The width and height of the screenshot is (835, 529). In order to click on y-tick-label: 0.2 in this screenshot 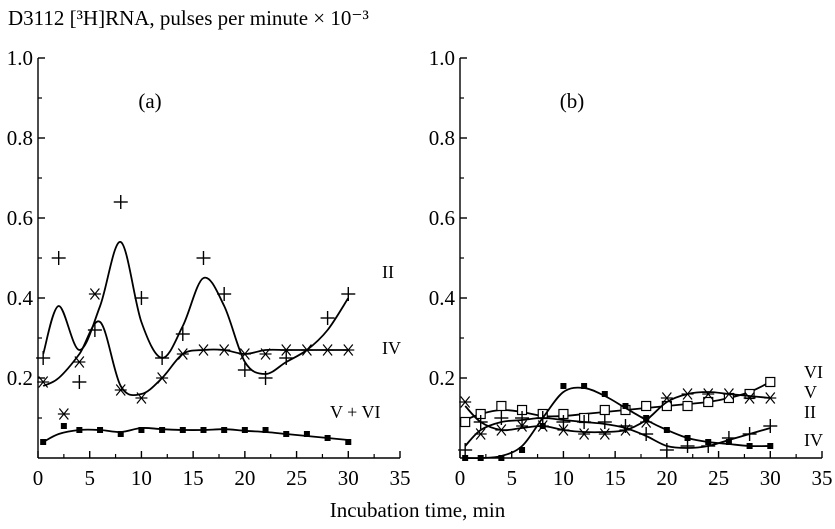, I will do `click(442, 378)`.